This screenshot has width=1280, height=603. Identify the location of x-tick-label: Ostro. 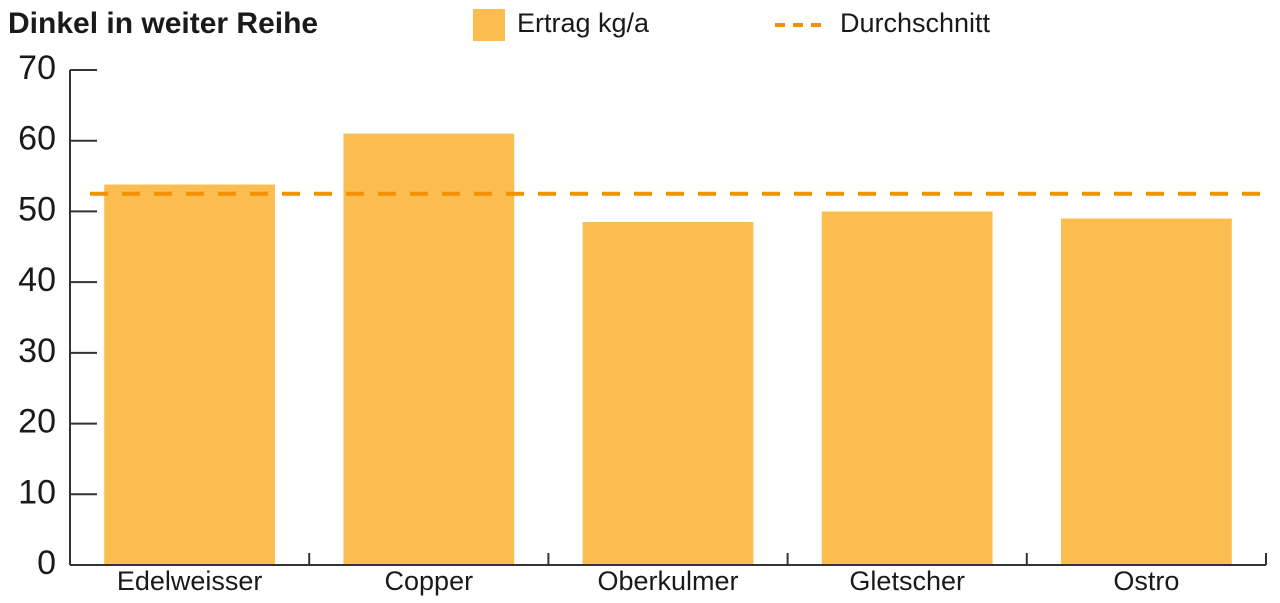
(1146, 581).